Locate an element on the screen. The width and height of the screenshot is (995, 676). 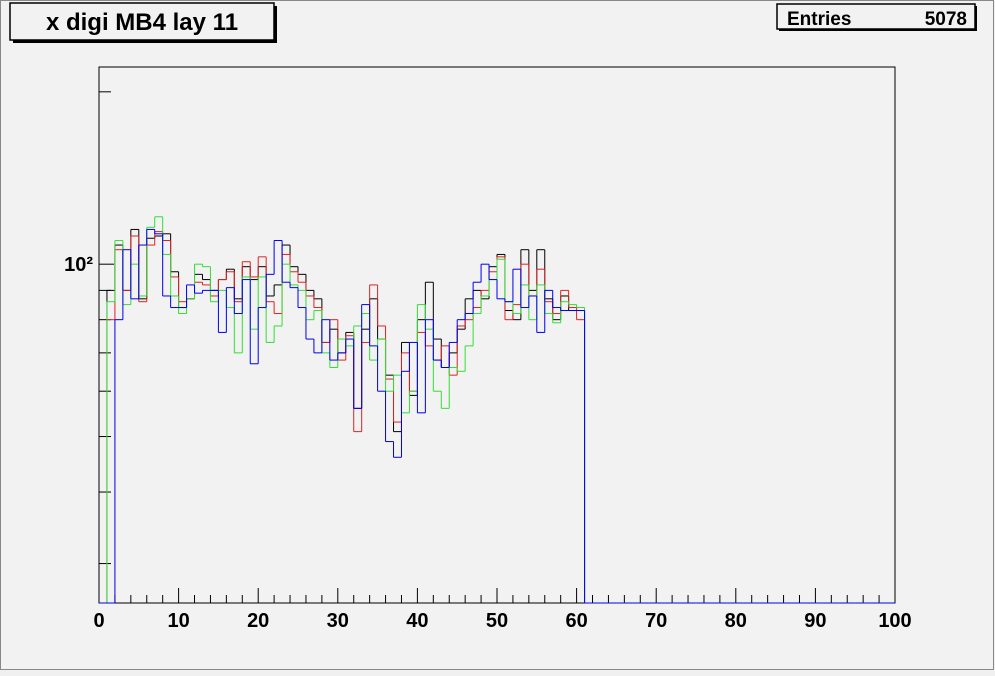
x-tick-label: 40 is located at coordinates (417, 621).